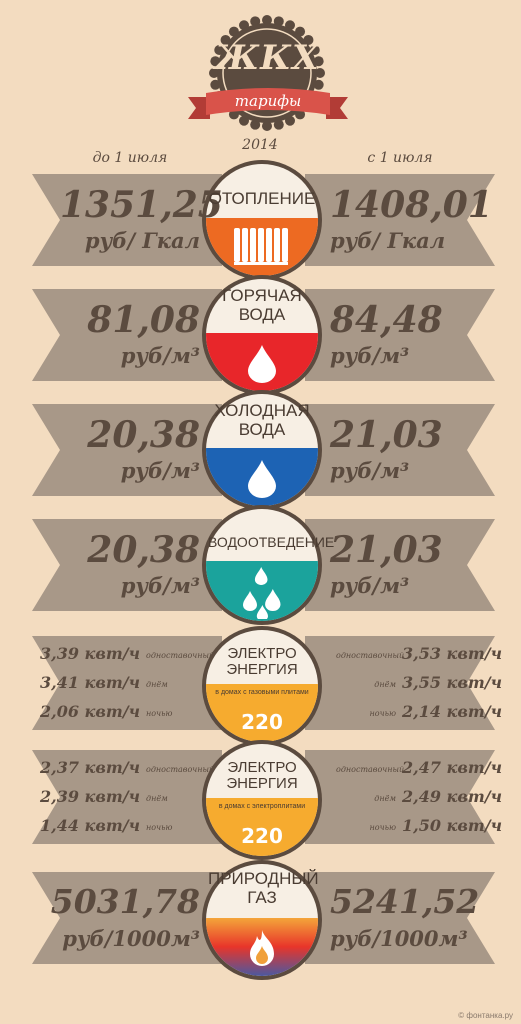 The image size is (521, 1024). I want to click on service-name-line1: ВОДООТВЕДЕНИЕ, so click(271, 542).